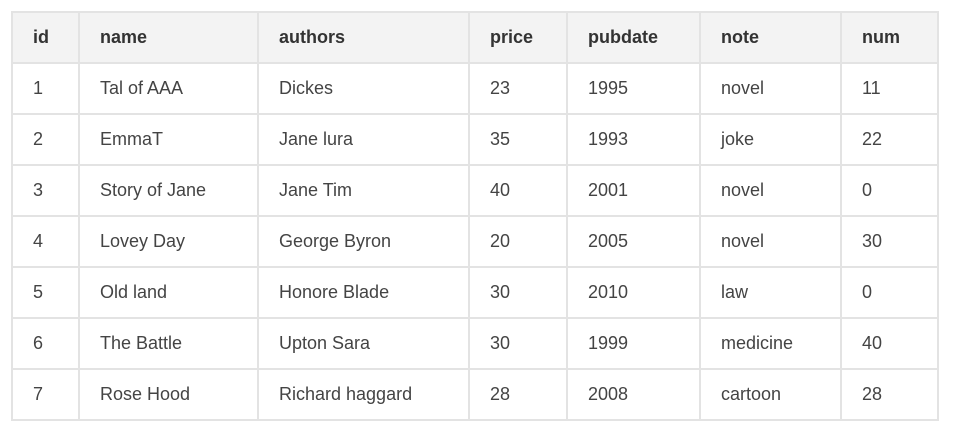 The image size is (956, 438). I want to click on cell-id: 5, so click(45, 292).